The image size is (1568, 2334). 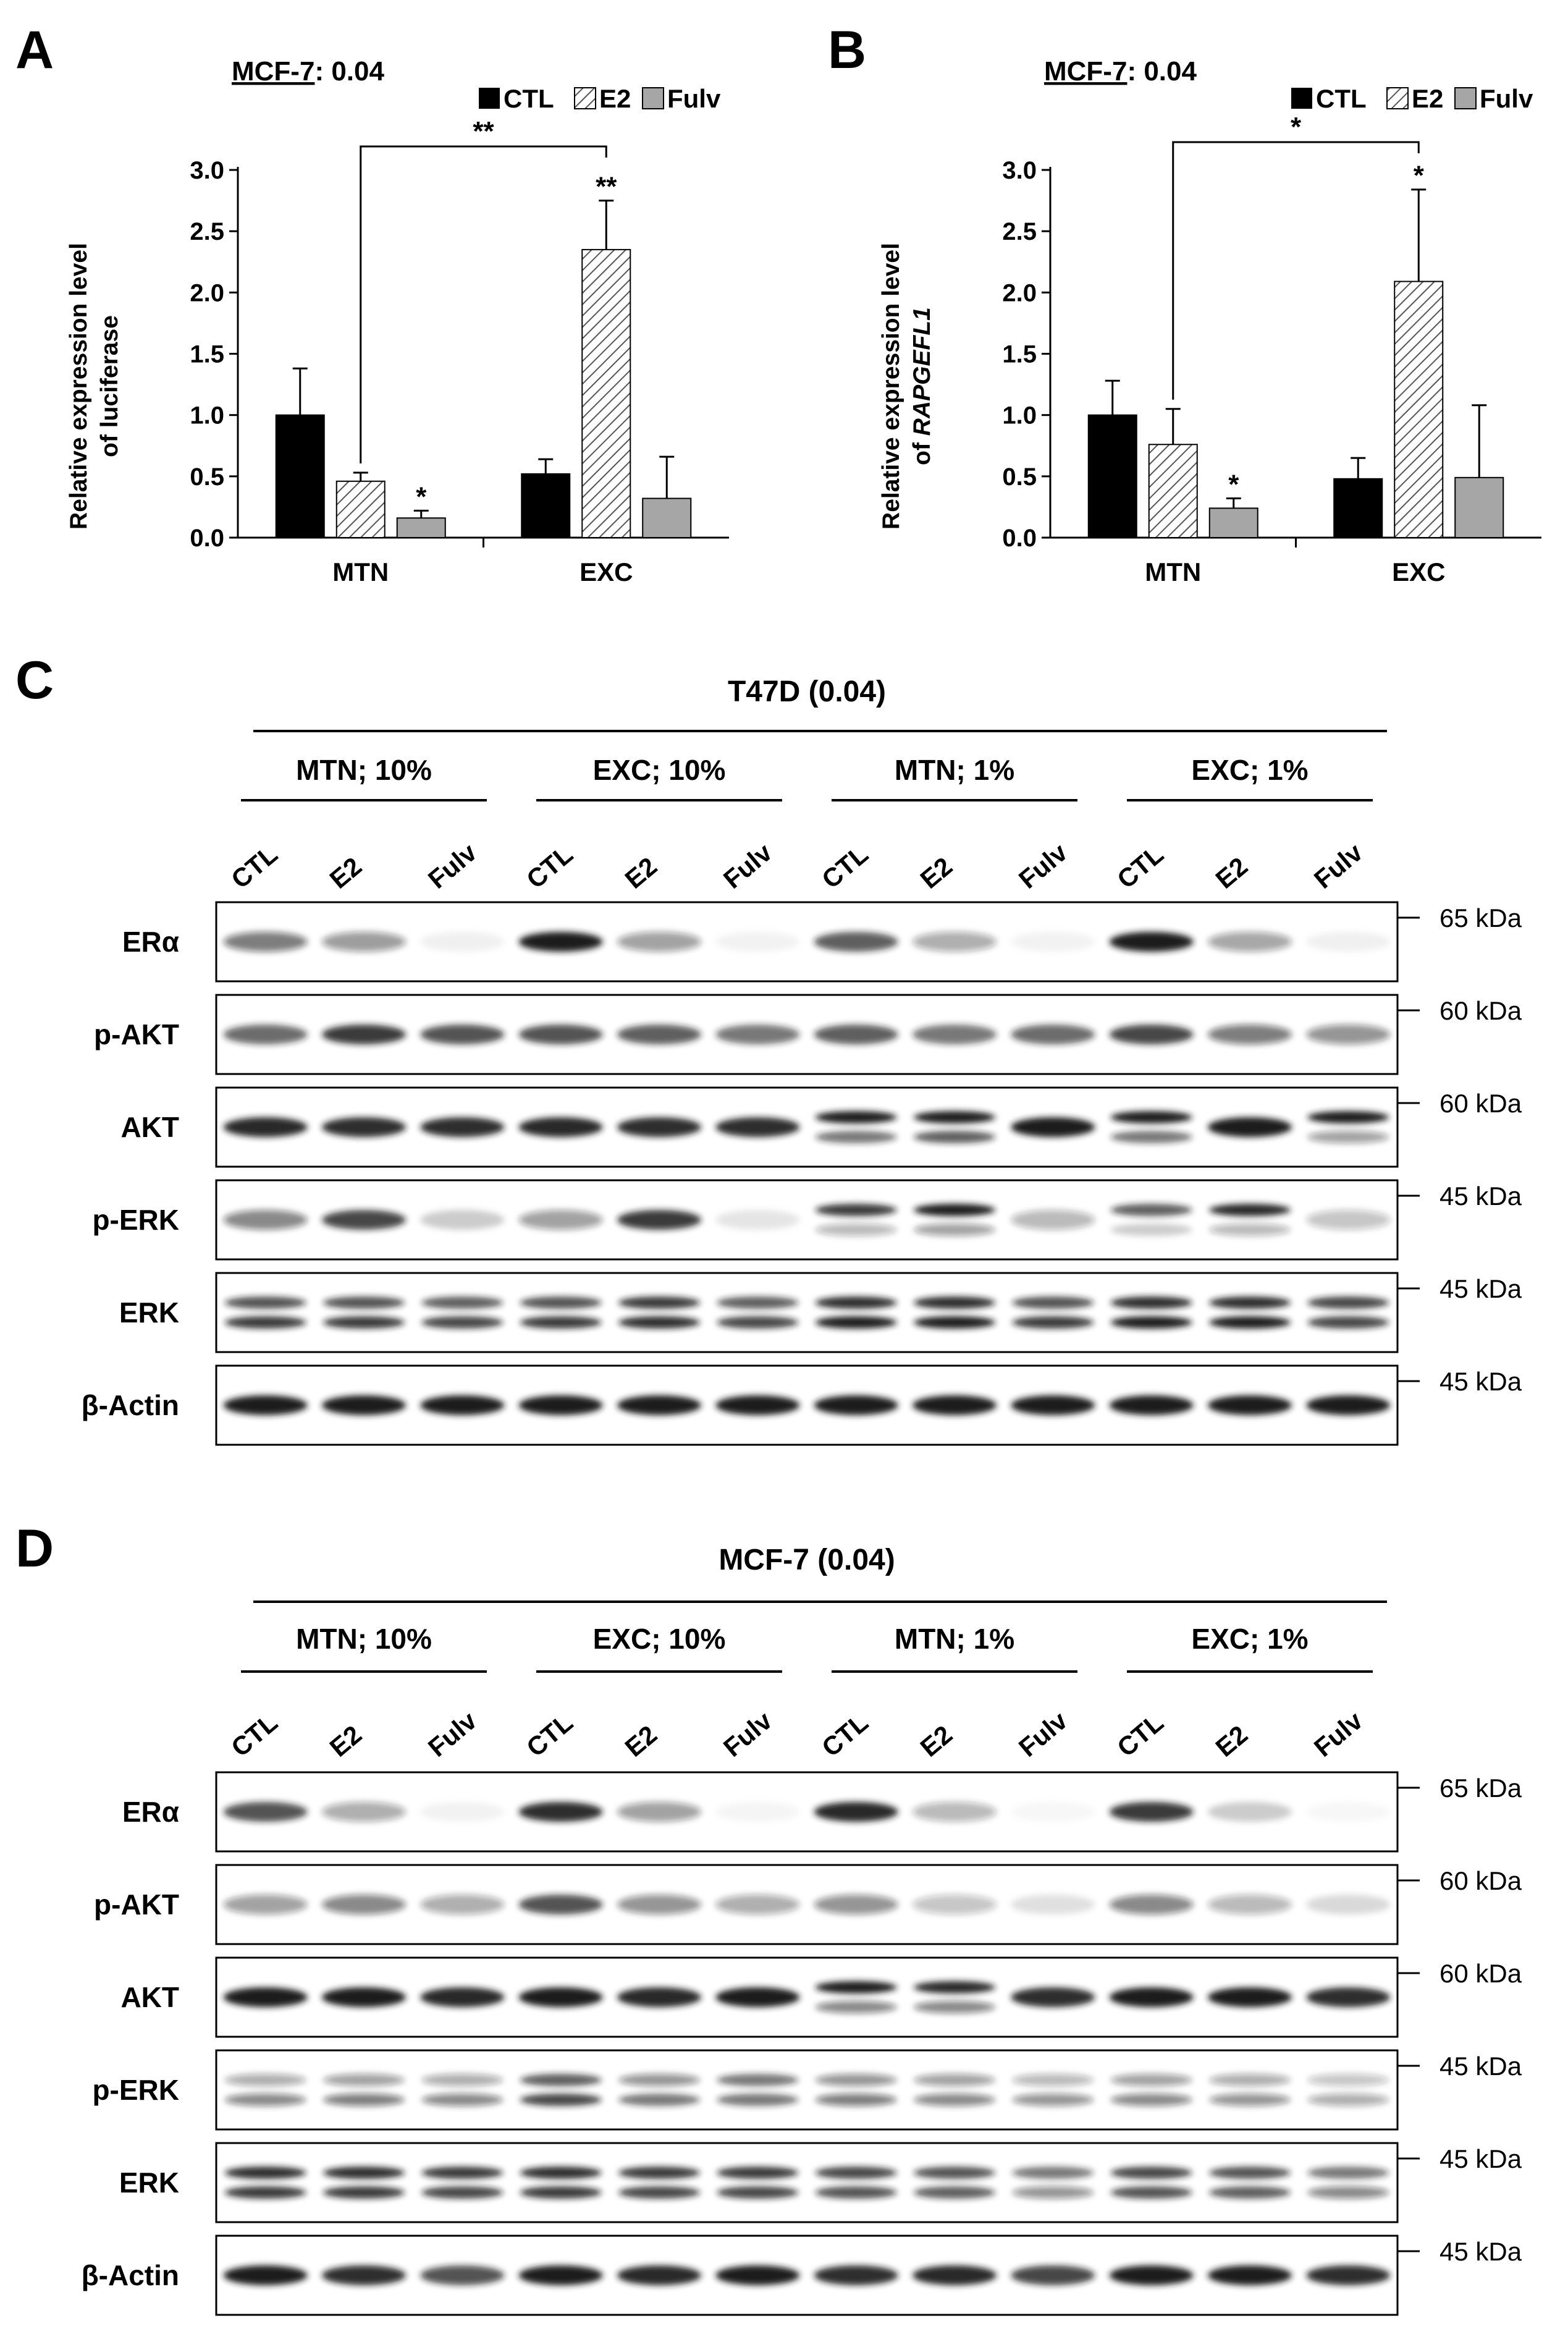 I want to click on chart-a-title-cell: MCF-7, so click(x=273, y=71).